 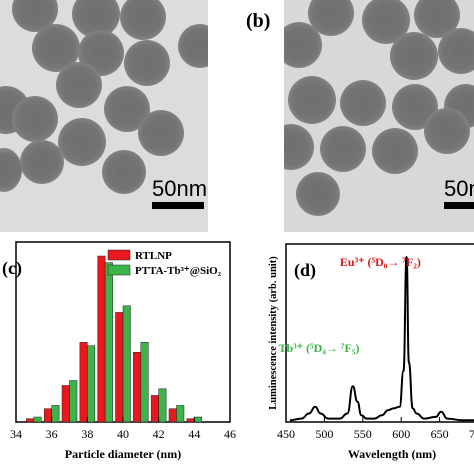 I want to click on x-tick-label: 650, so click(x=440, y=434).